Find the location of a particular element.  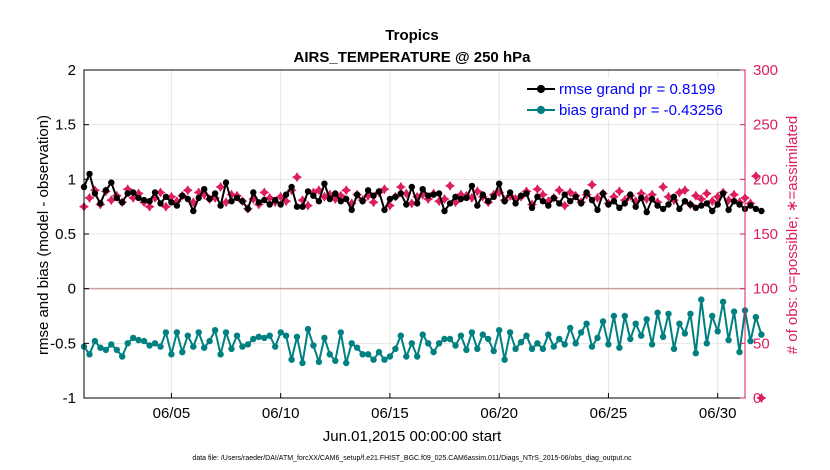

y-tick-label: 0.5 is located at coordinates (65, 234).